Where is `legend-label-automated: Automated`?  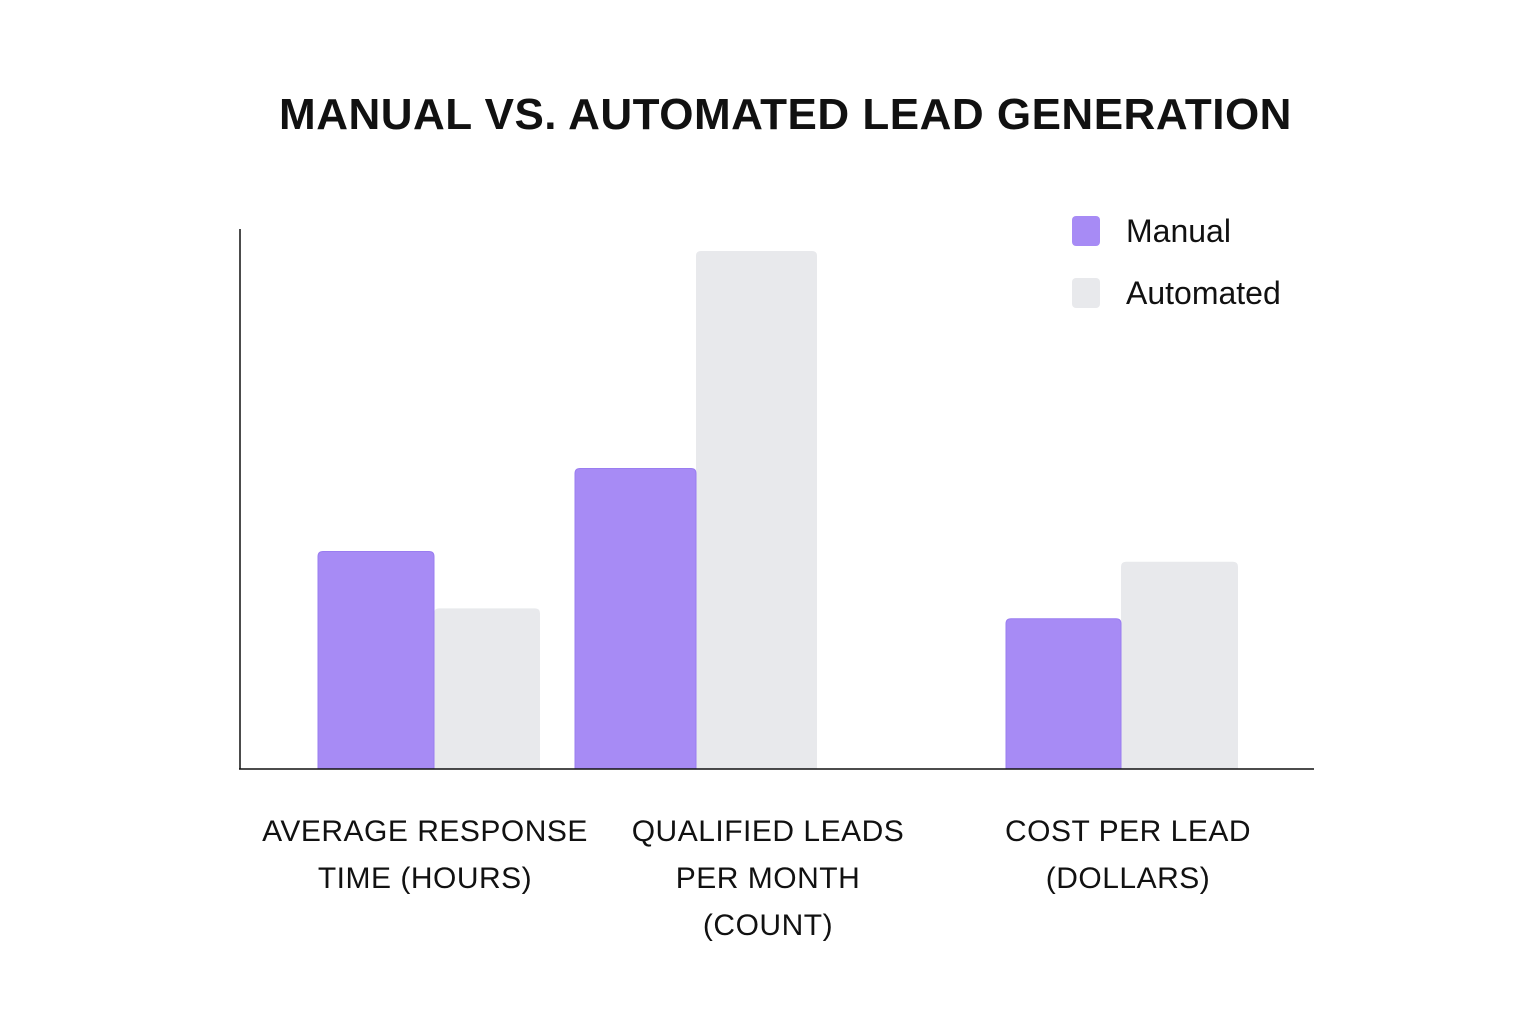
legend-label-automated: Automated is located at coordinates (1203, 292).